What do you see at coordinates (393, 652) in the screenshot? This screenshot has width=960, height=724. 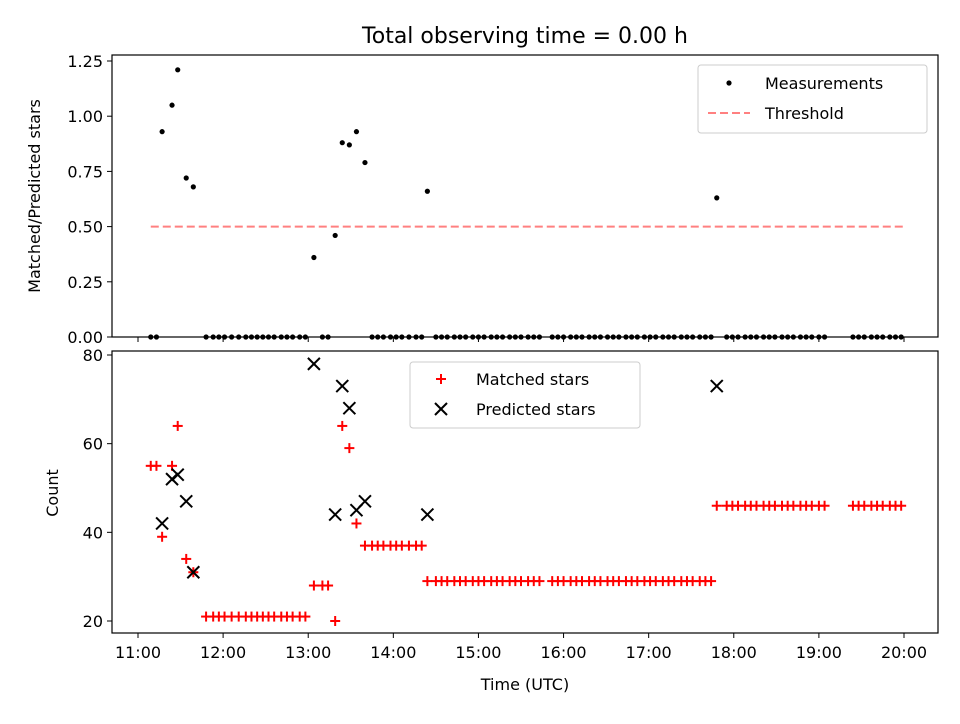 I see `x-tick-label: 14:00` at bounding box center [393, 652].